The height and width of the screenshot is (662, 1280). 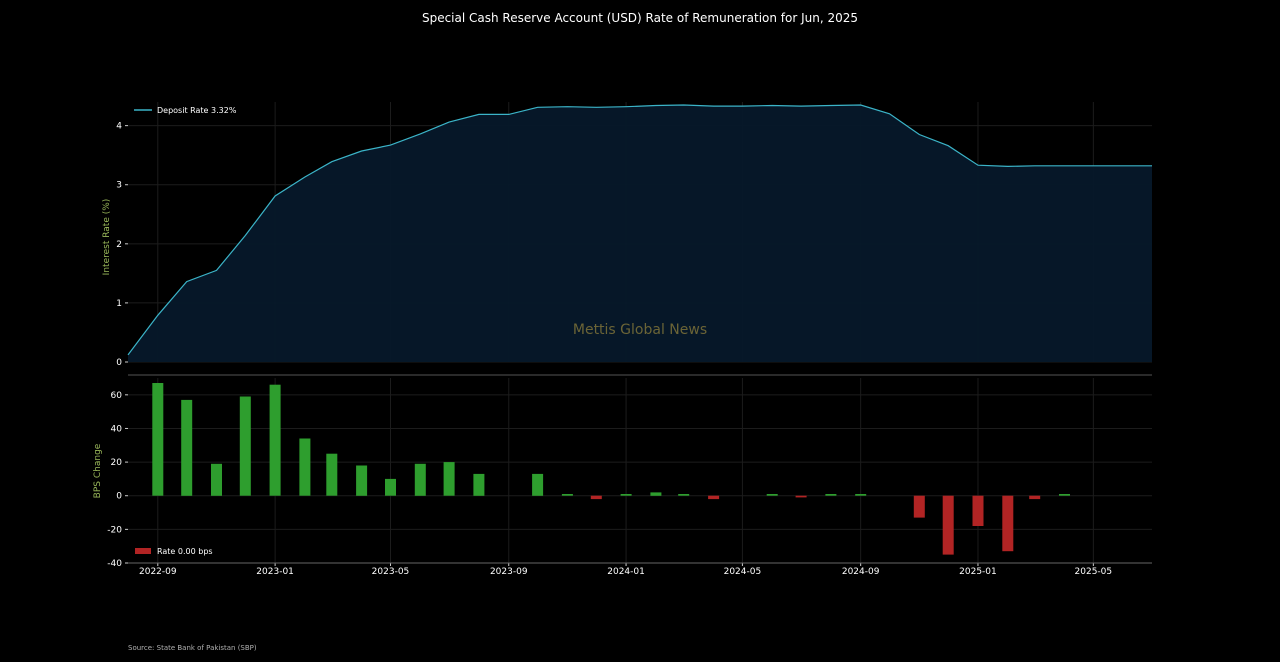 What do you see at coordinates (117, 396) in the screenshot?
I see `bps-y-tick-label: 60` at bounding box center [117, 396].